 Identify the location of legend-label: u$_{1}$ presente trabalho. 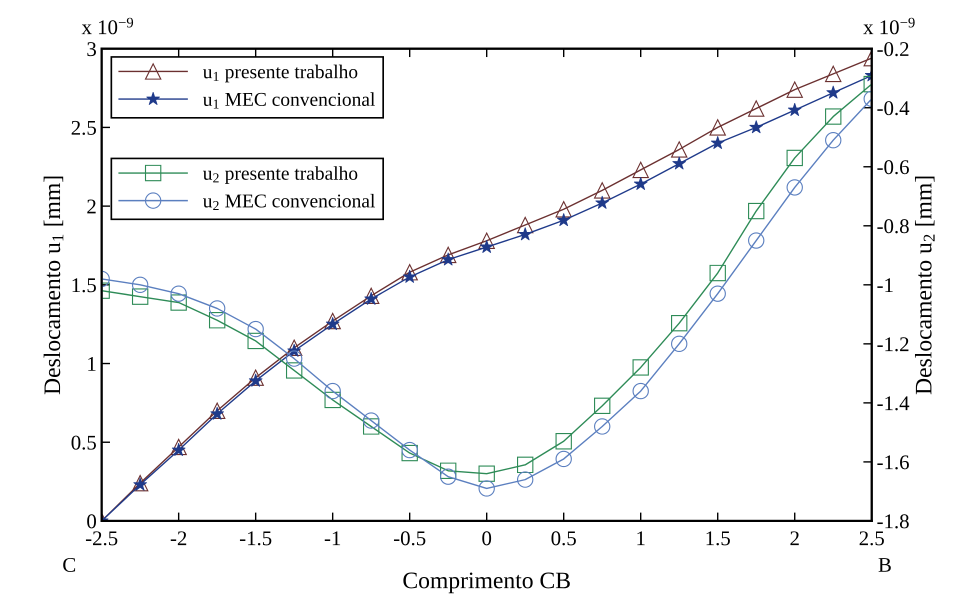
(280, 73).